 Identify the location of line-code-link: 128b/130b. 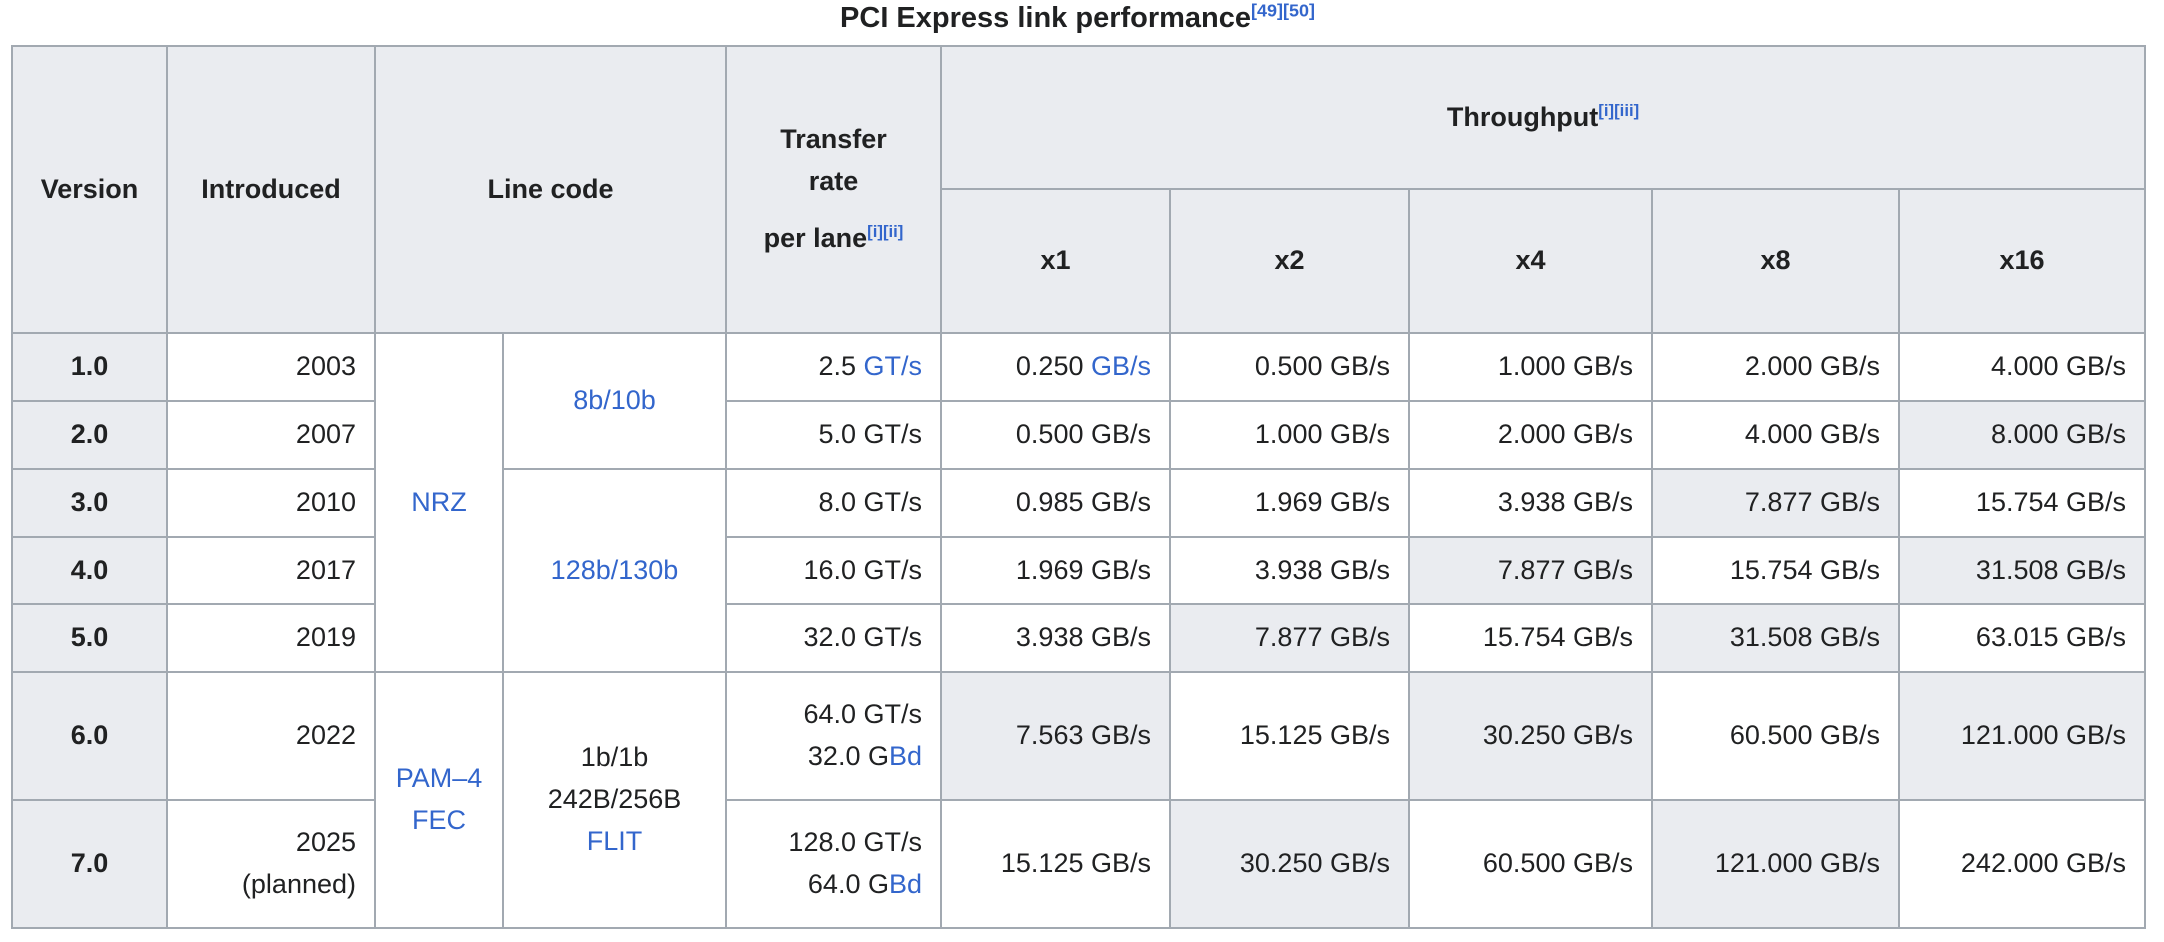
(614, 569).